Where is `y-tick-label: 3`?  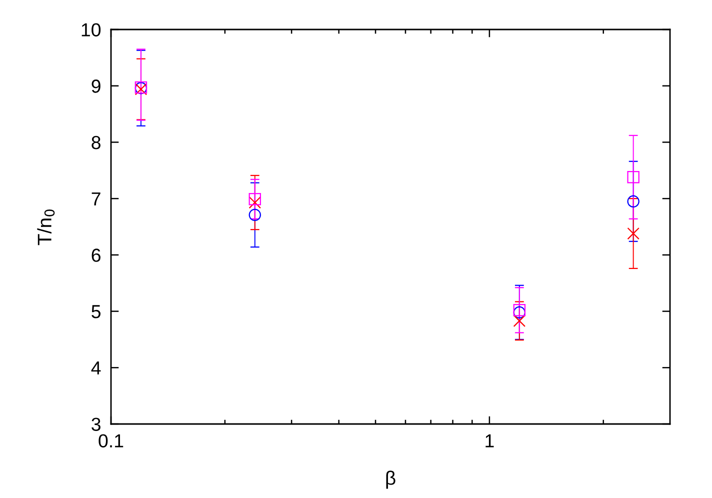 y-tick-label: 3 is located at coordinates (96, 424).